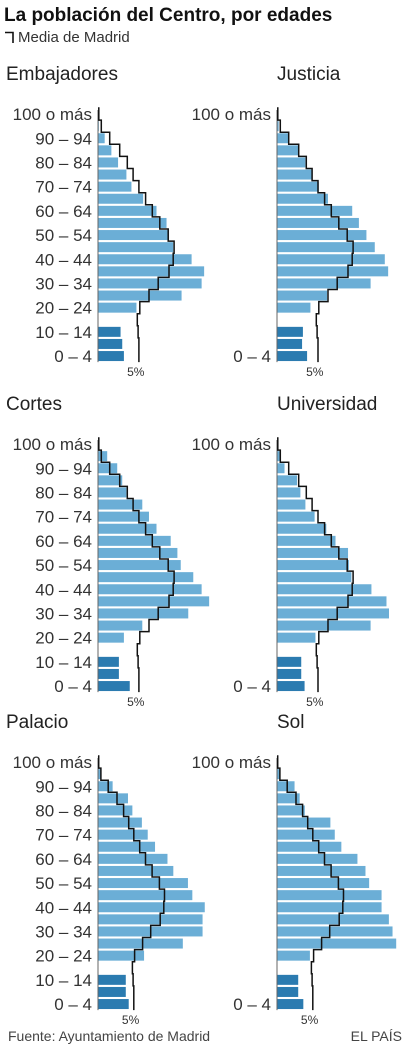 This screenshot has width=414, height=1049. Describe the element at coordinates (67, 37) in the screenshot. I see `legend: Media de Madrid` at that location.